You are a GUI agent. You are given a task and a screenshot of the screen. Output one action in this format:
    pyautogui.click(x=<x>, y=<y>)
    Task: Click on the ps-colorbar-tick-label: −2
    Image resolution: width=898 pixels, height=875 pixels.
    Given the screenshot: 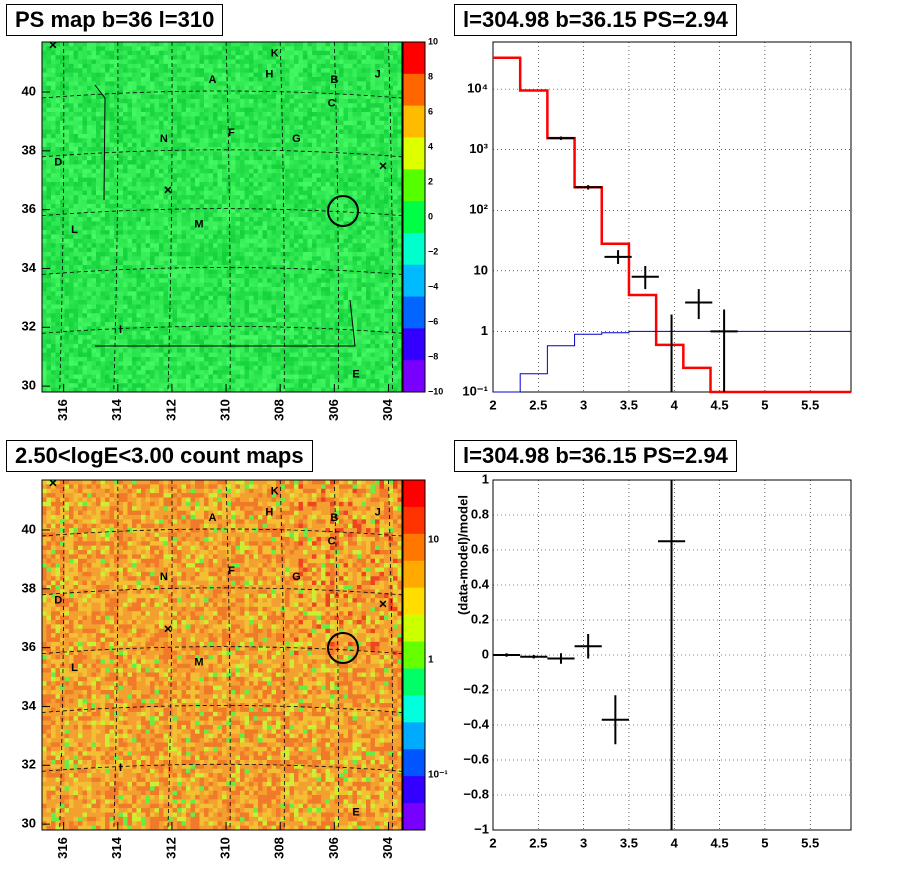 What is the action you would take?
    pyautogui.click(x=433, y=251)
    